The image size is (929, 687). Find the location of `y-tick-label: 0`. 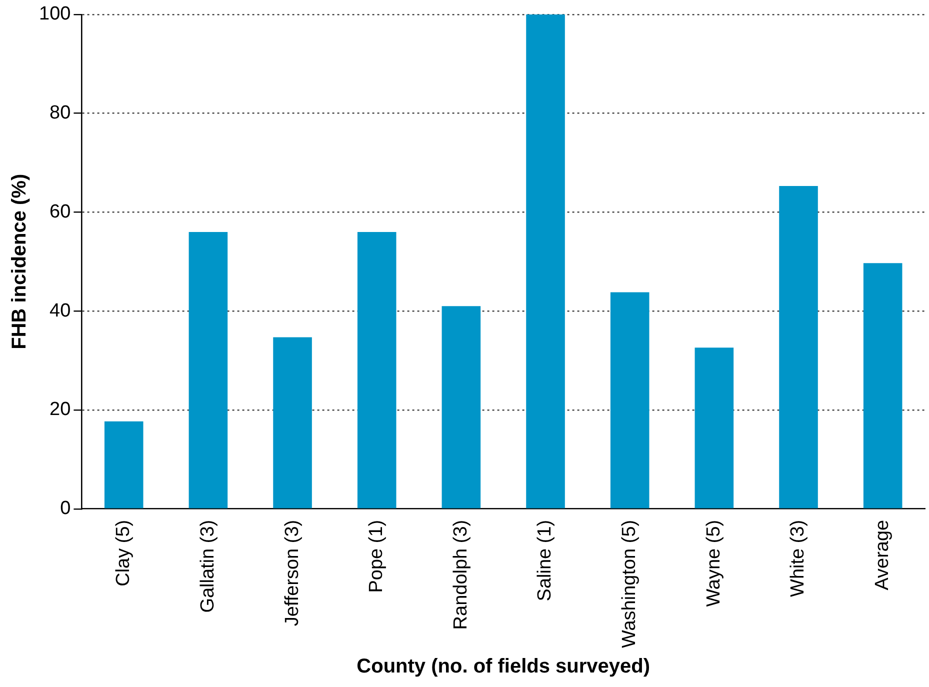

y-tick-label: 0 is located at coordinates (65, 509).